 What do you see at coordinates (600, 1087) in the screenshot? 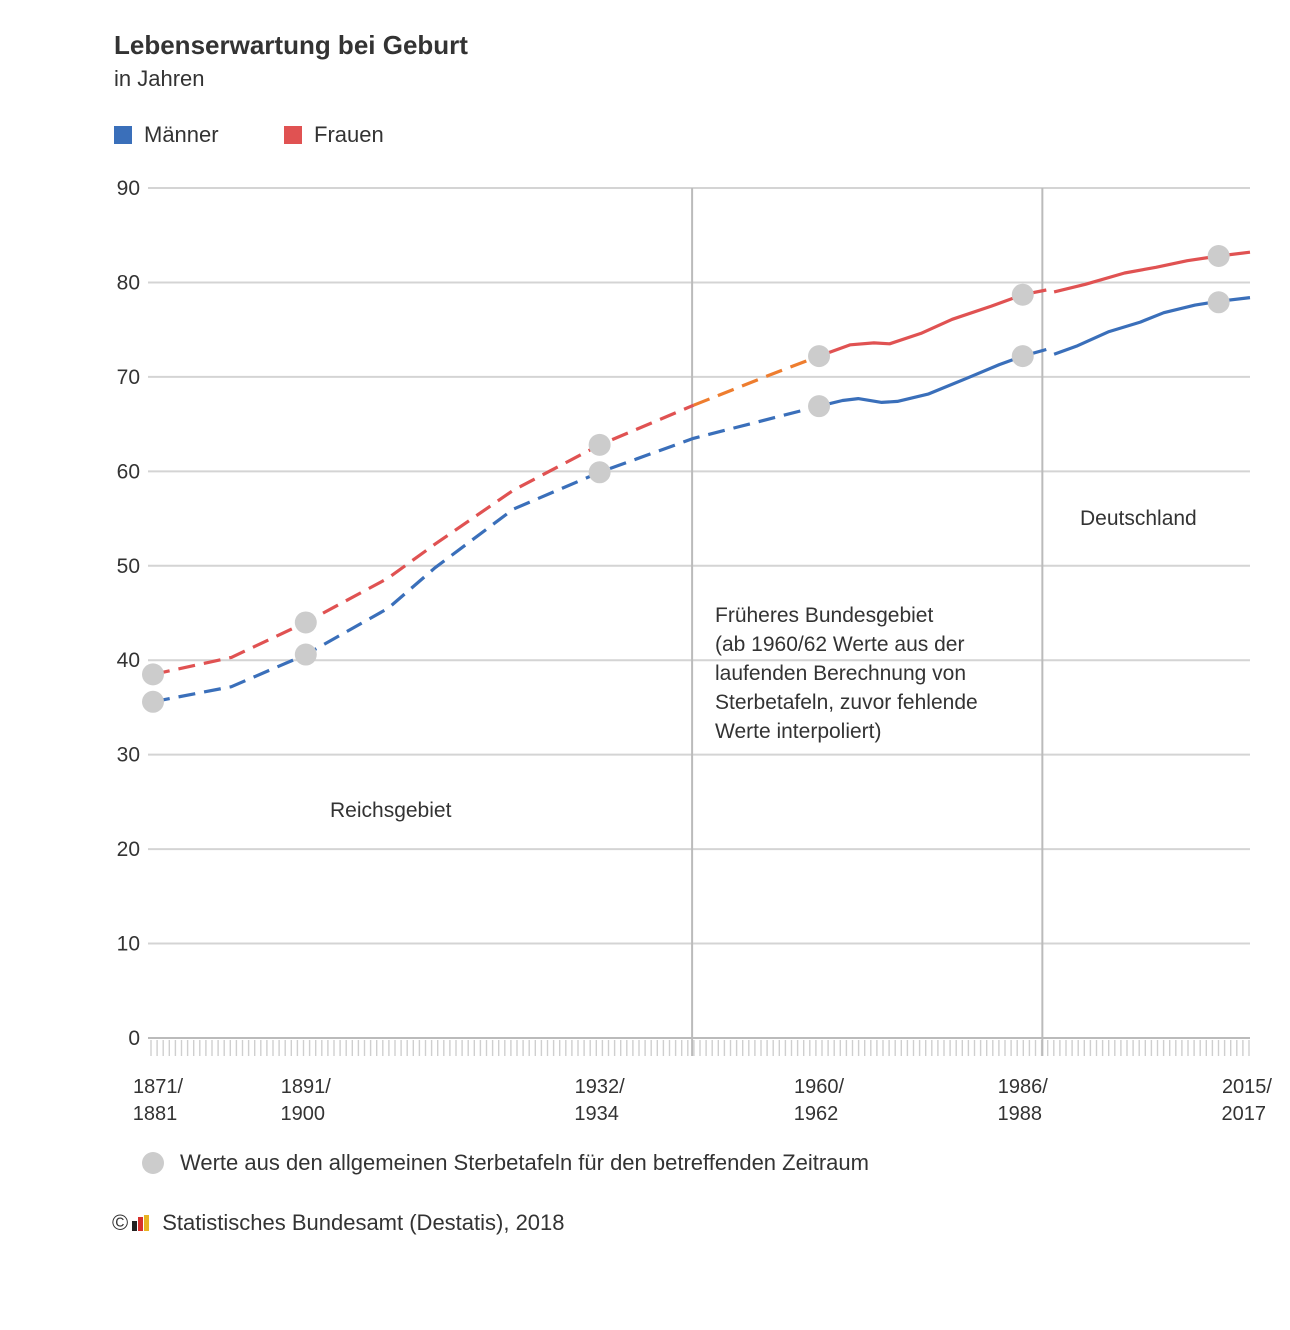
I see `x-tick-label-3-line-1: 1932/` at bounding box center [600, 1087].